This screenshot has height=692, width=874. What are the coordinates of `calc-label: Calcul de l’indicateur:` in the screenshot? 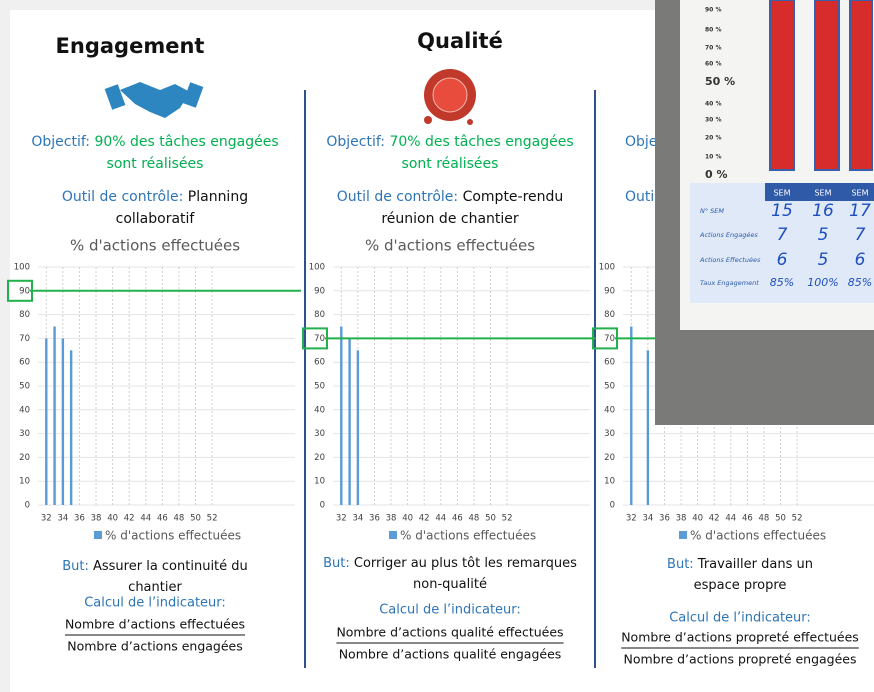 It's located at (155, 603).